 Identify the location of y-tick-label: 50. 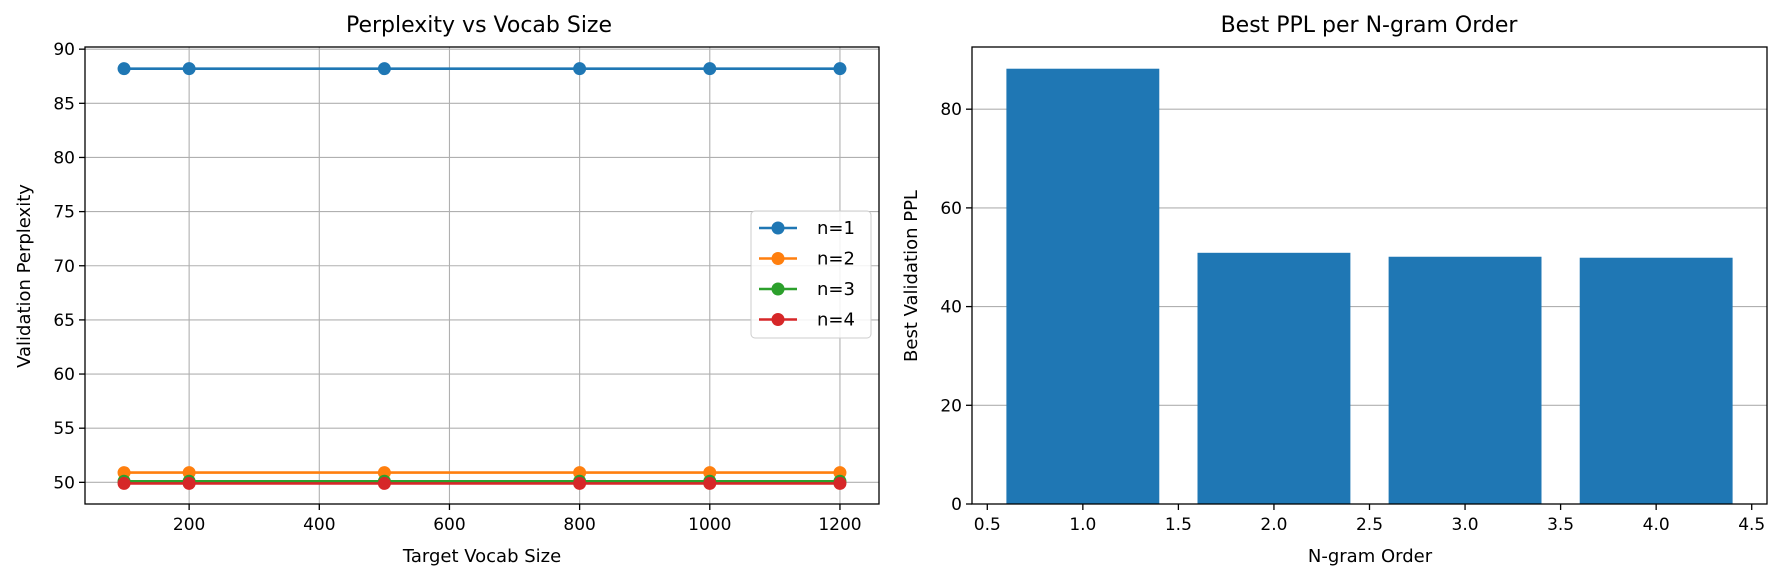
(64, 483).